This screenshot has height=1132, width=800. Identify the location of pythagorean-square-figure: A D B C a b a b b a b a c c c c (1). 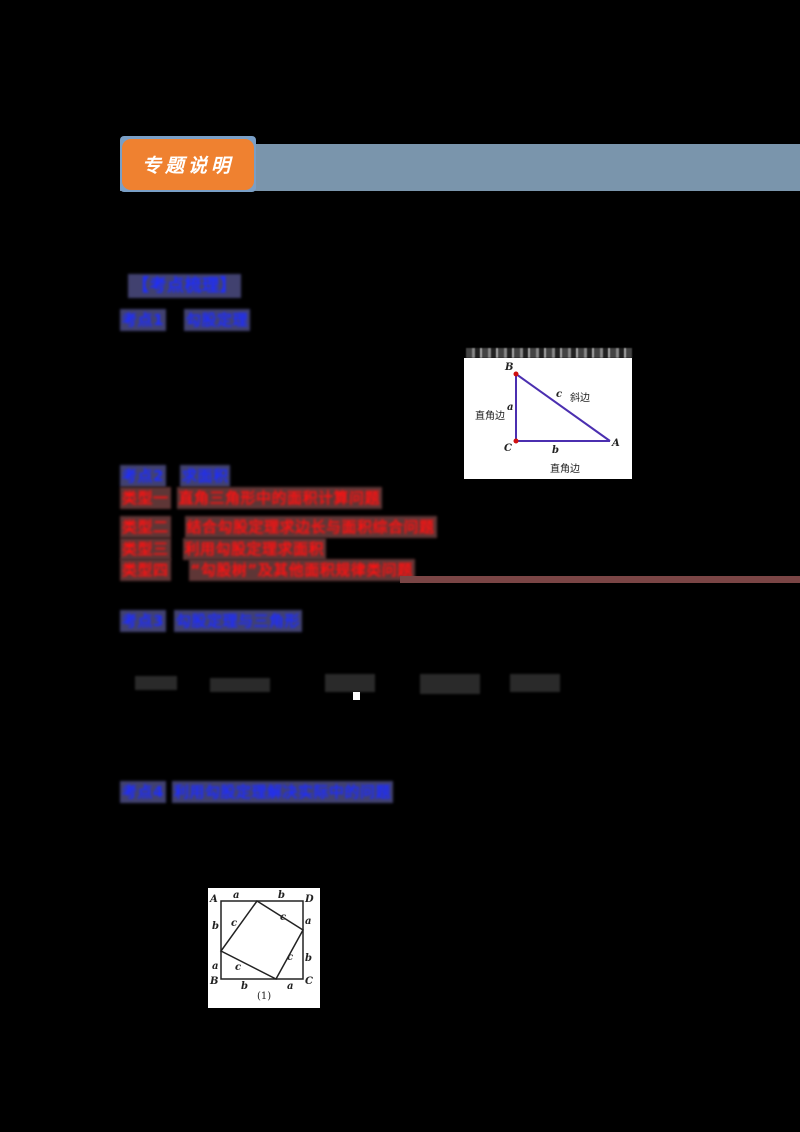
(264, 948).